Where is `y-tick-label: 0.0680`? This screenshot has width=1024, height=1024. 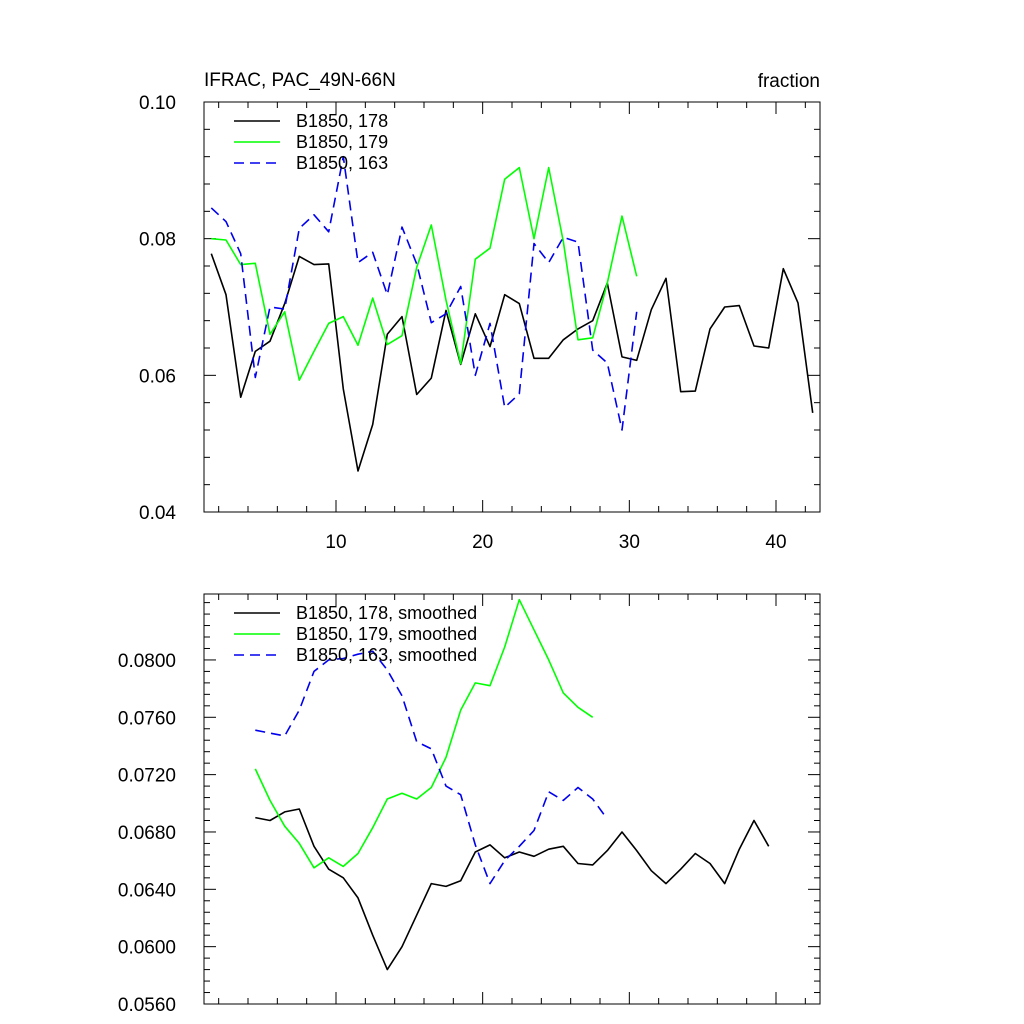 y-tick-label: 0.0680 is located at coordinates (147, 833).